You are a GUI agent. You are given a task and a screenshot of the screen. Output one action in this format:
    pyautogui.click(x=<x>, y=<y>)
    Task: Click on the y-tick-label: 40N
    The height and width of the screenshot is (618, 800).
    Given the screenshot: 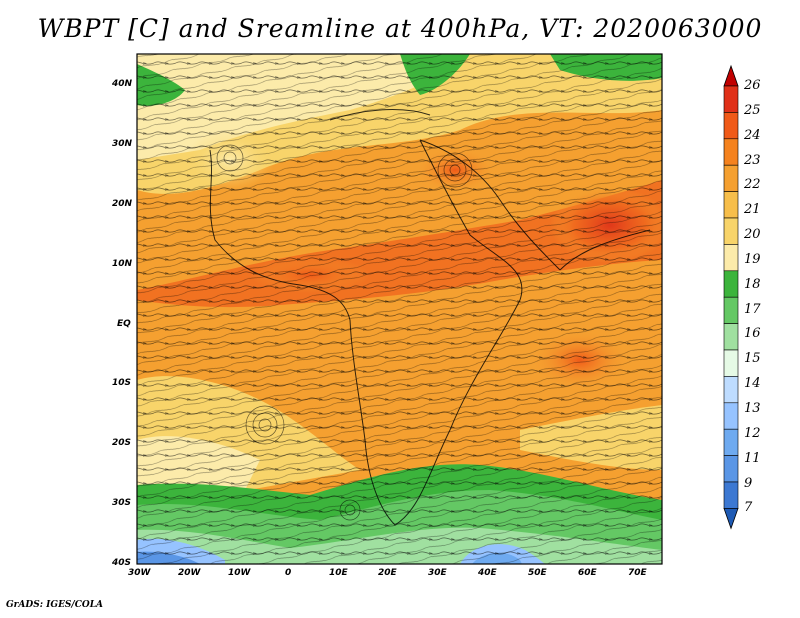 What is the action you would take?
    pyautogui.click(x=122, y=84)
    